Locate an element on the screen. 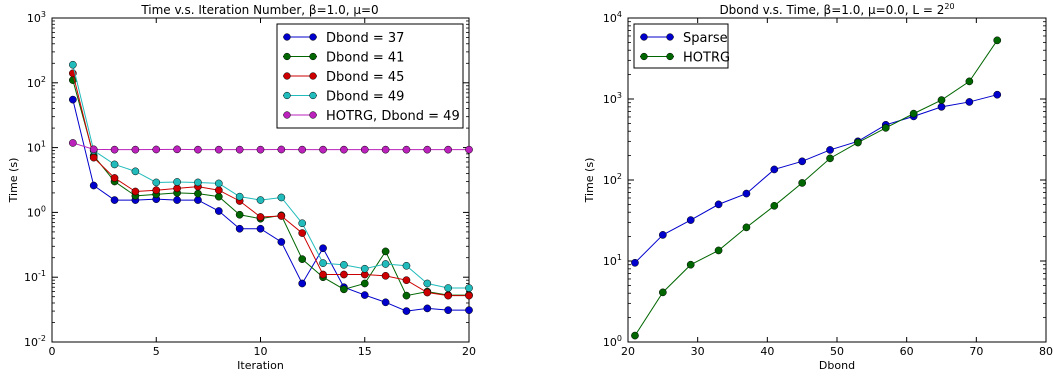 The image size is (1053, 381). legend-label: Dbond = 37 is located at coordinates (365, 38).